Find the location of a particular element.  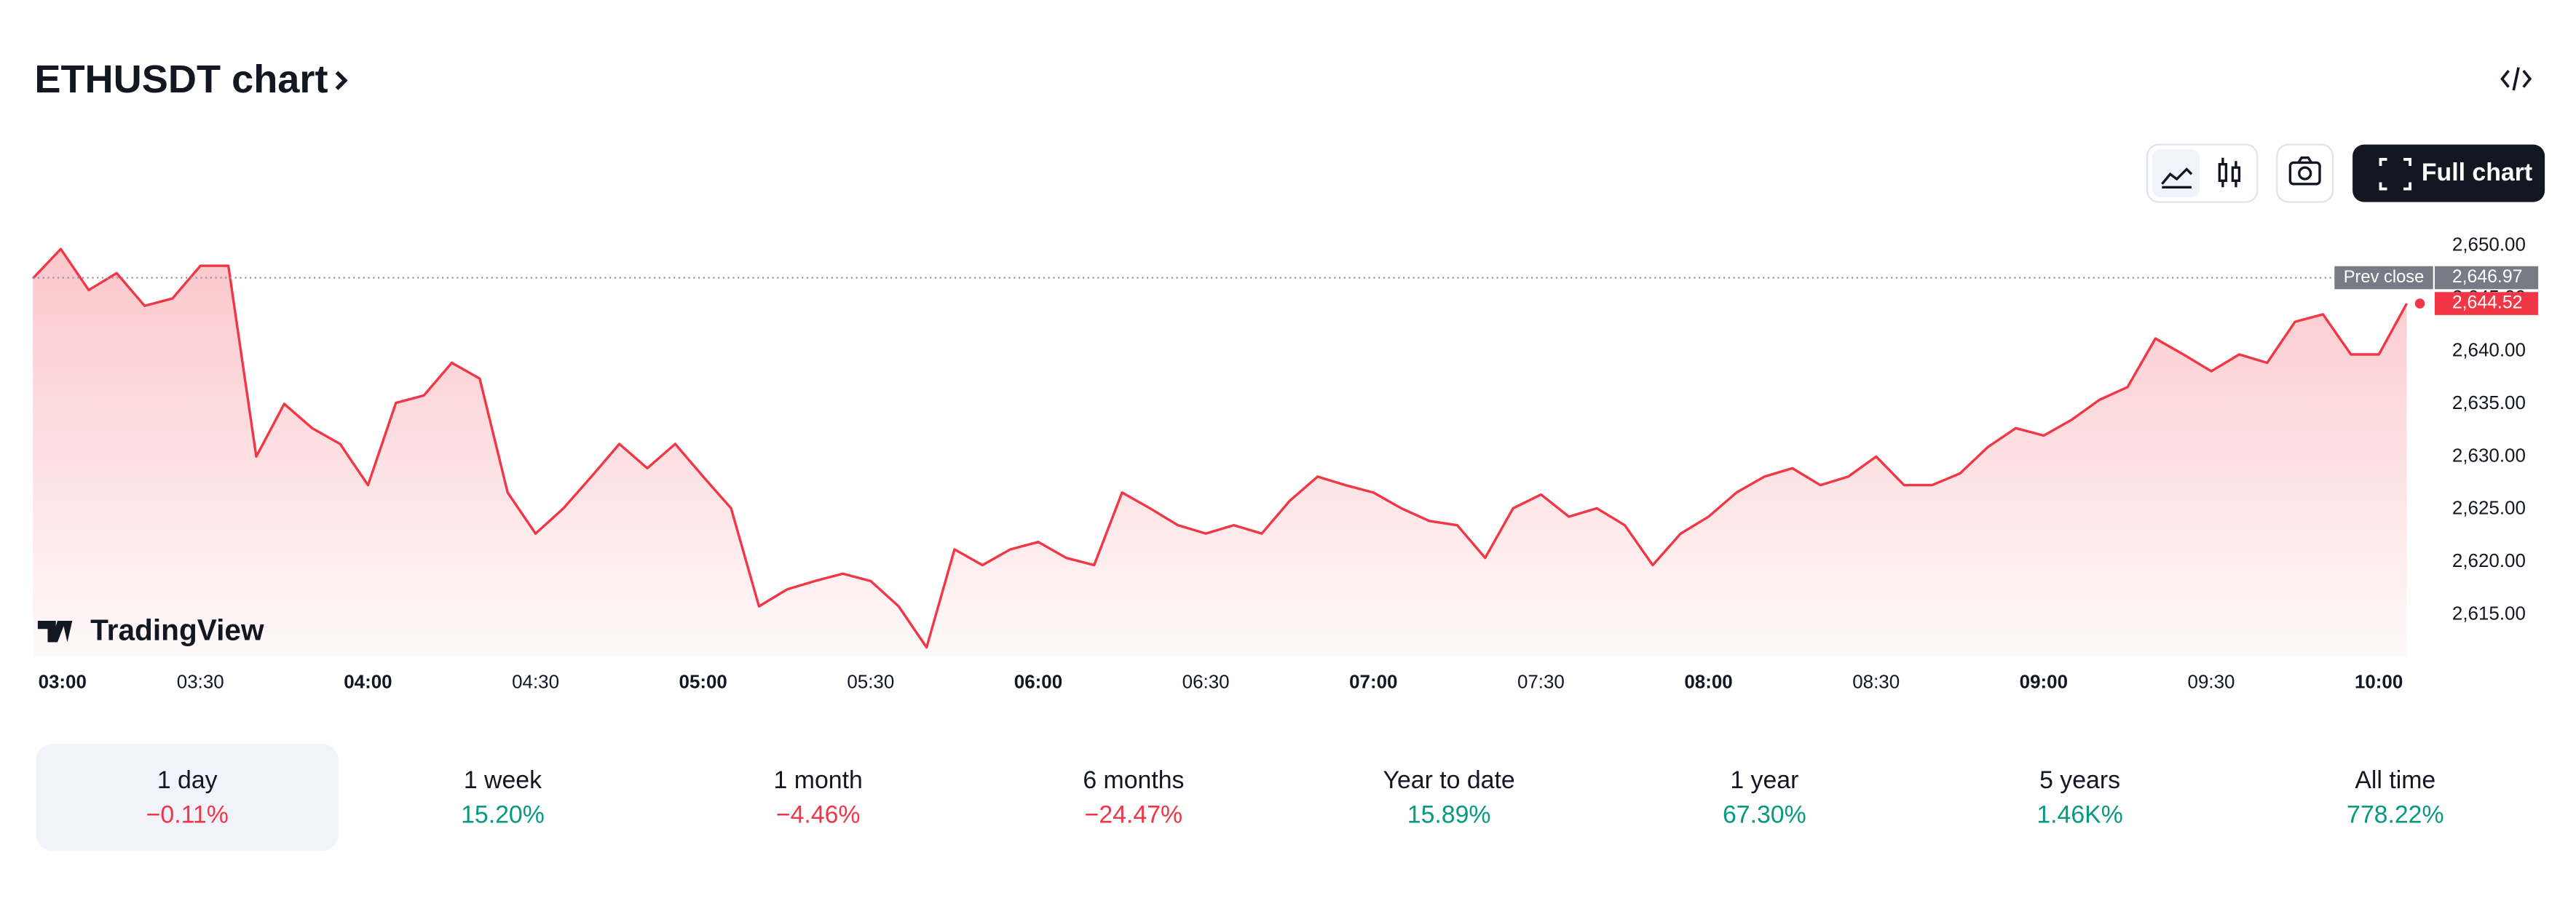

period-change: 778.22% is located at coordinates (2395, 814).